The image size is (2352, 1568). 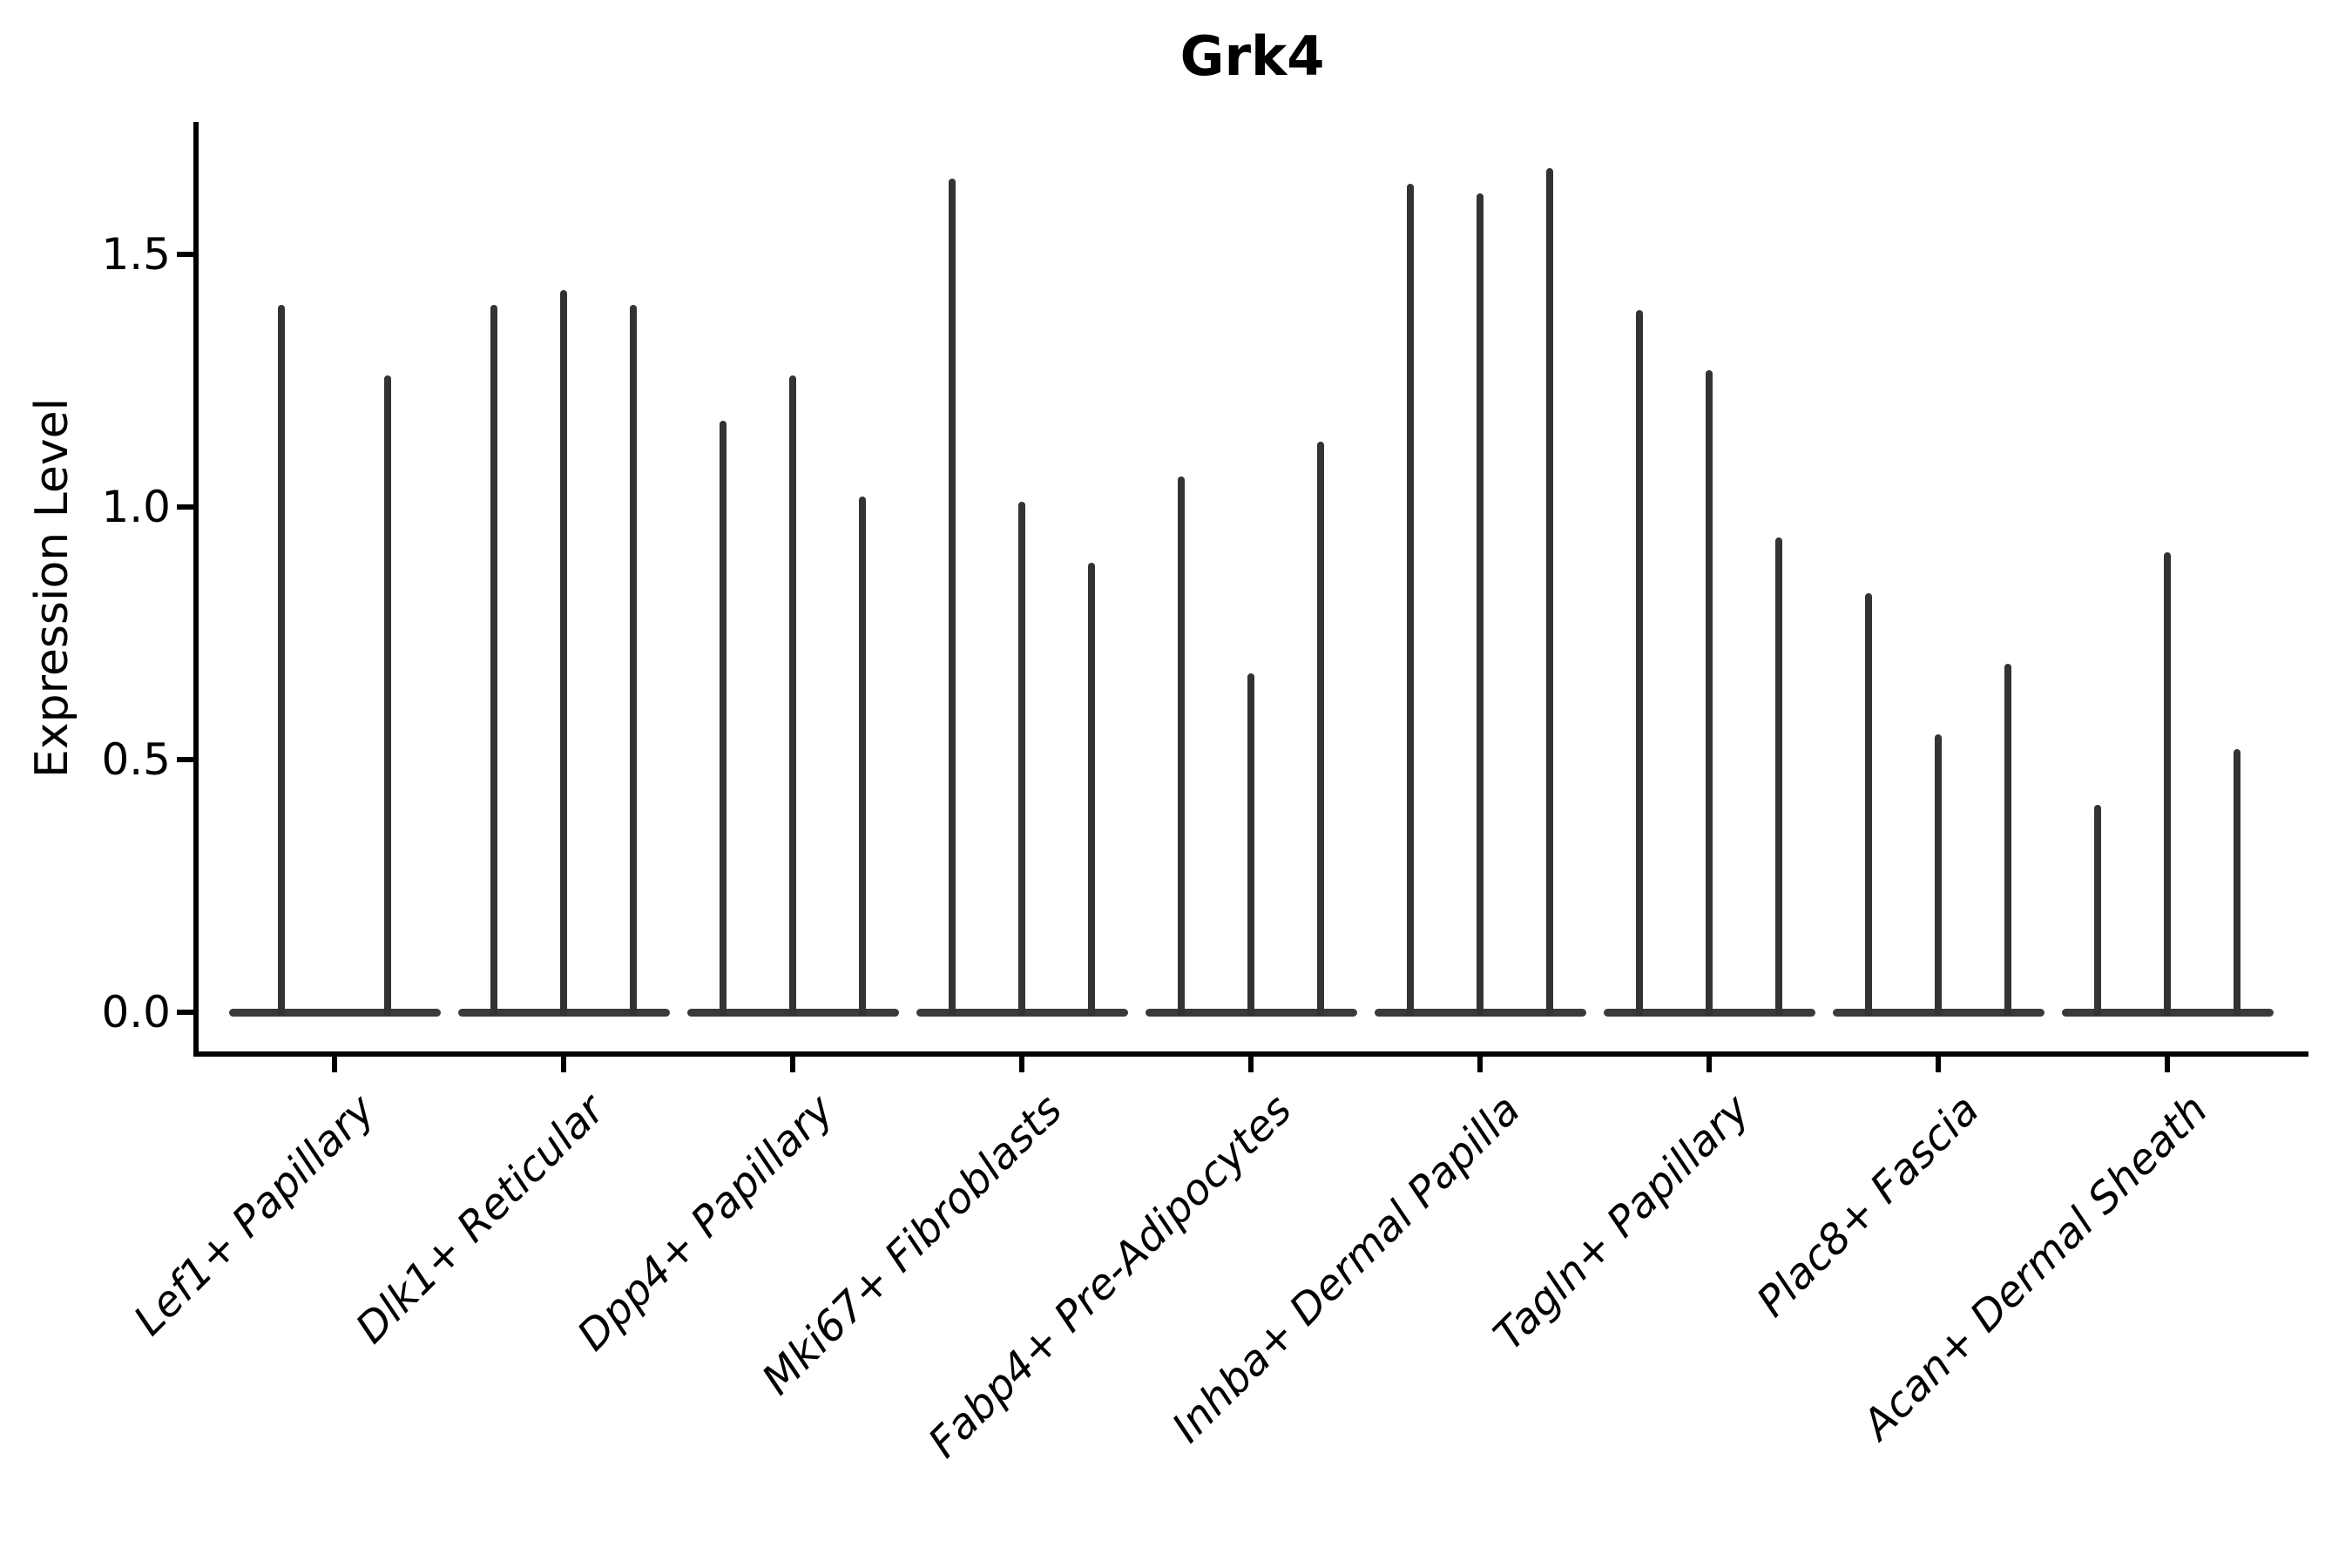 What do you see at coordinates (705, 1223) in the screenshot?
I see `x-tick-label: Dpp4+ Papillary` at bounding box center [705, 1223].